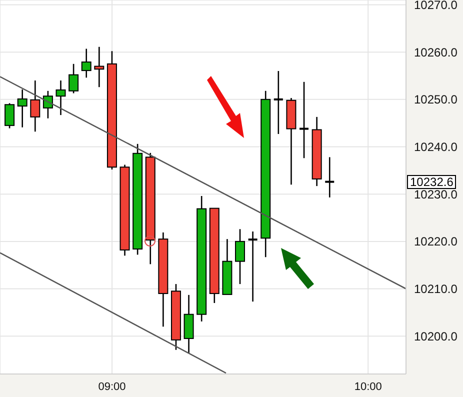 This screenshot has height=397, width=463. What do you see at coordinates (436, 99) in the screenshot?
I see `y-tick-label: 10250.0` at bounding box center [436, 99].